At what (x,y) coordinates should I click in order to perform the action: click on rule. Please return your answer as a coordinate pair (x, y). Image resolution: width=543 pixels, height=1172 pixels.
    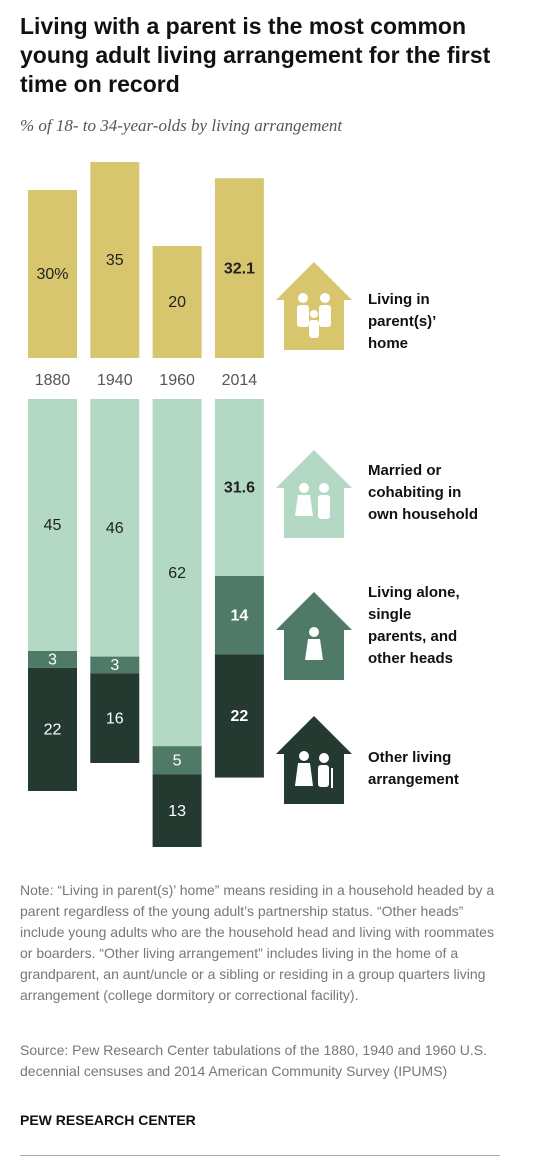
    Looking at the image, I should click on (260, 1155).